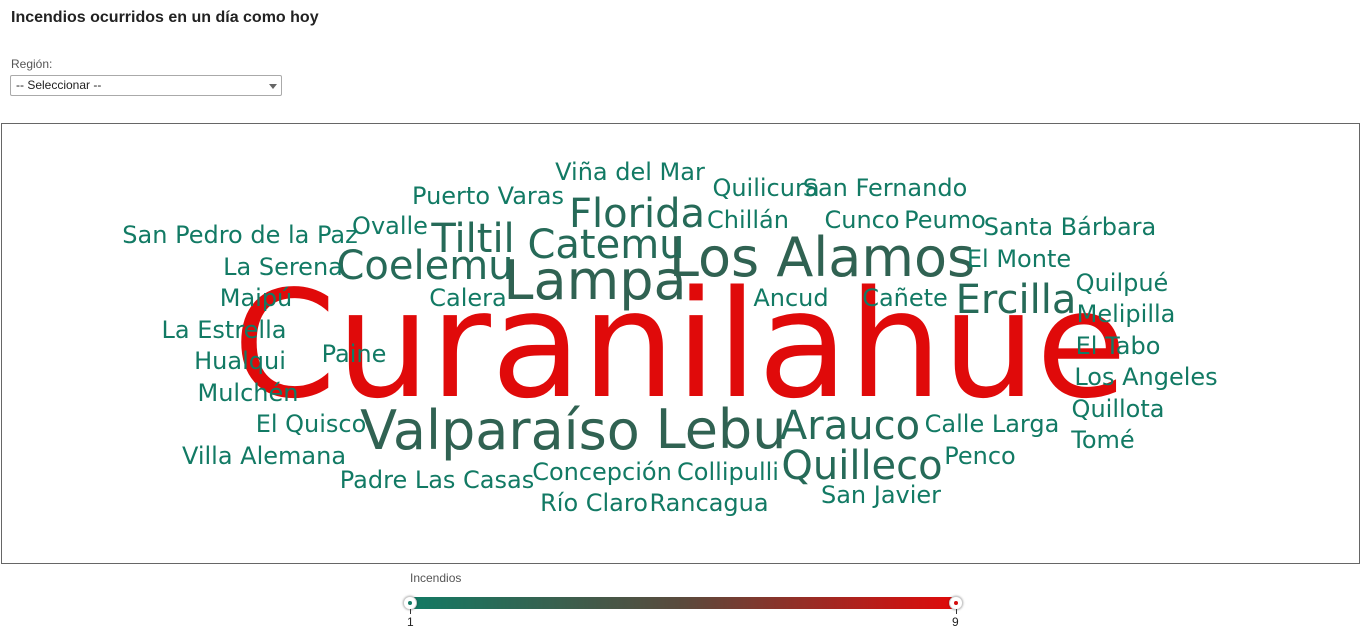 The height and width of the screenshot is (643, 1366). Describe the element at coordinates (467, 298) in the screenshot. I see `word-calera: Calera` at that location.